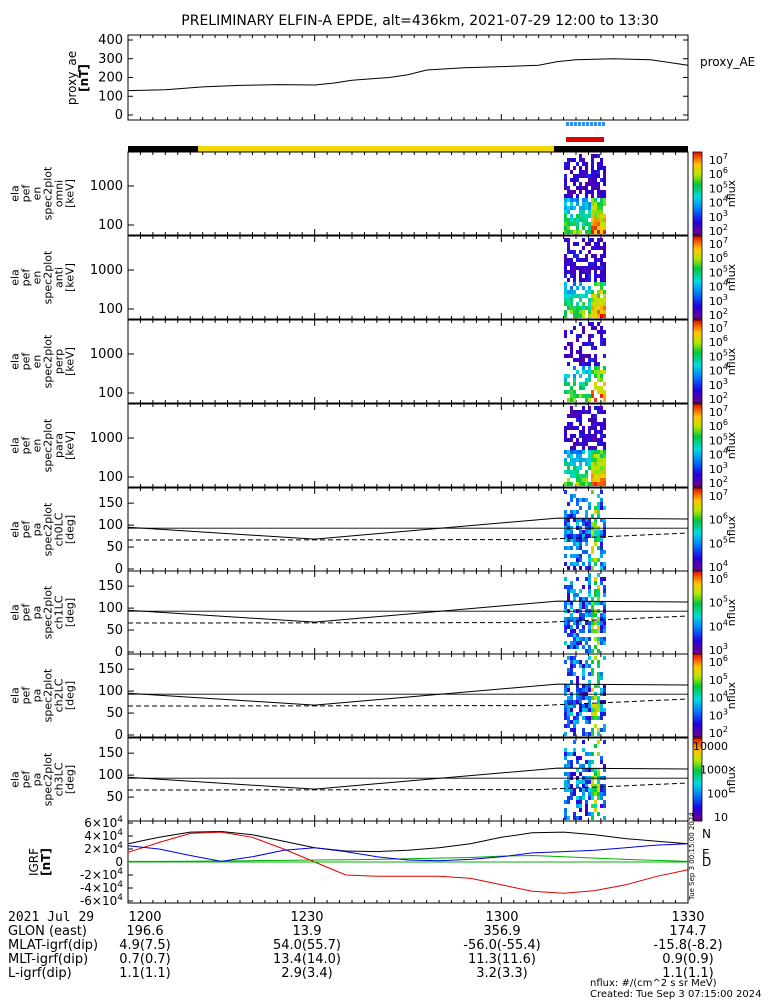 The image size is (775, 1000). What do you see at coordinates (408, 702) in the screenshot?
I see `anti-loss-cone-line` at bounding box center [408, 702].